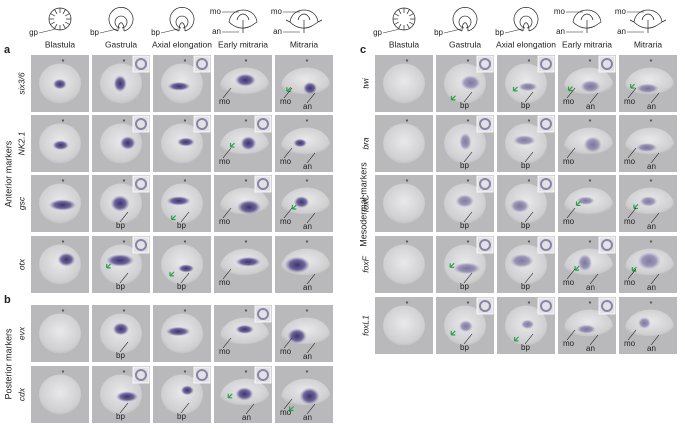 This screenshot has height=429, width=685. I want to click on gene-label: gsc, so click(21, 203).